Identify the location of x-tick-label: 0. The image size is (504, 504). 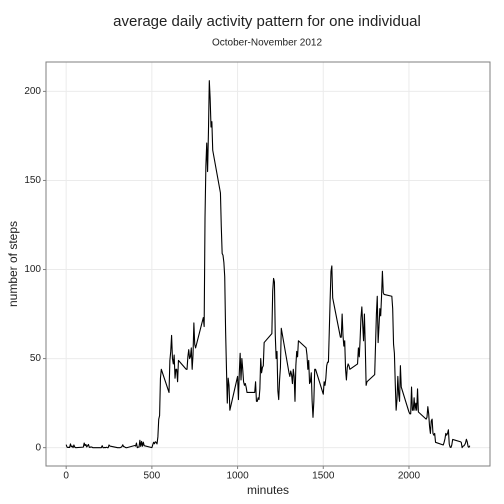
(66, 476).